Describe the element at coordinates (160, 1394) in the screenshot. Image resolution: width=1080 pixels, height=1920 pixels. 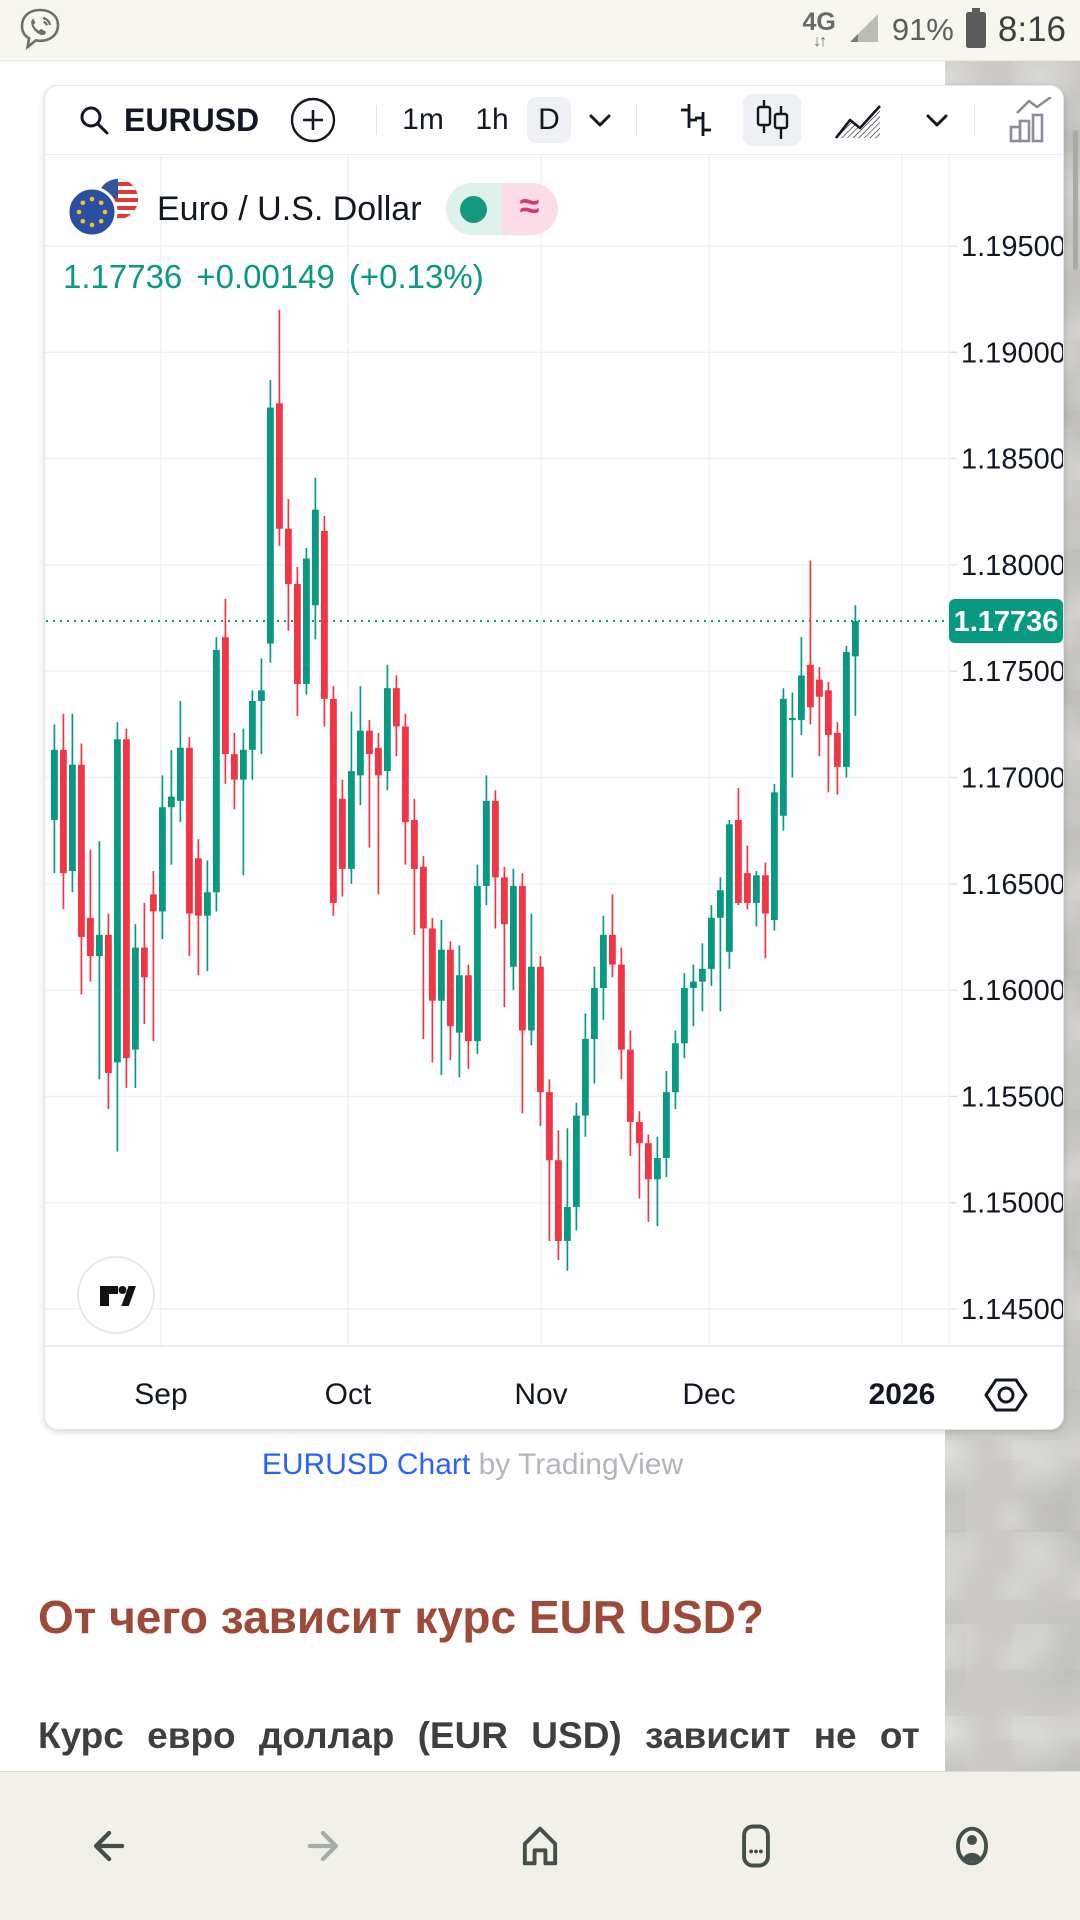
I see `time-axis-label: Sep` at that location.